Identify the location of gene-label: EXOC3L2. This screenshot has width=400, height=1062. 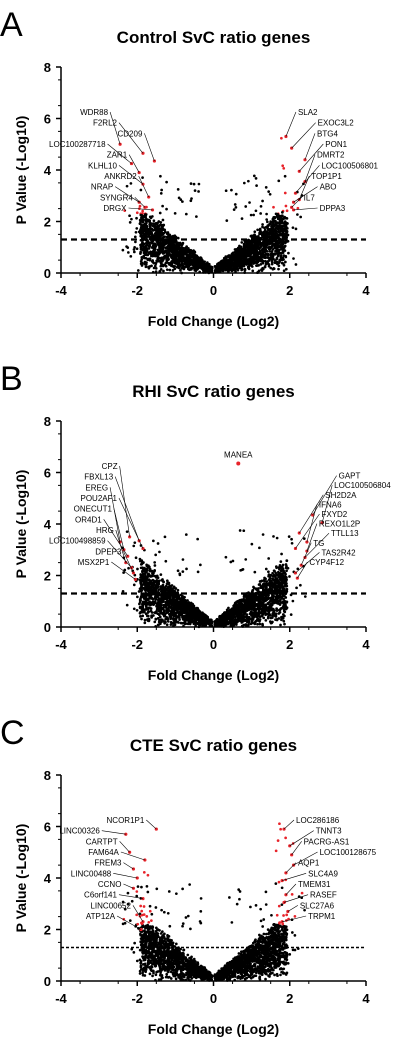
(336, 123).